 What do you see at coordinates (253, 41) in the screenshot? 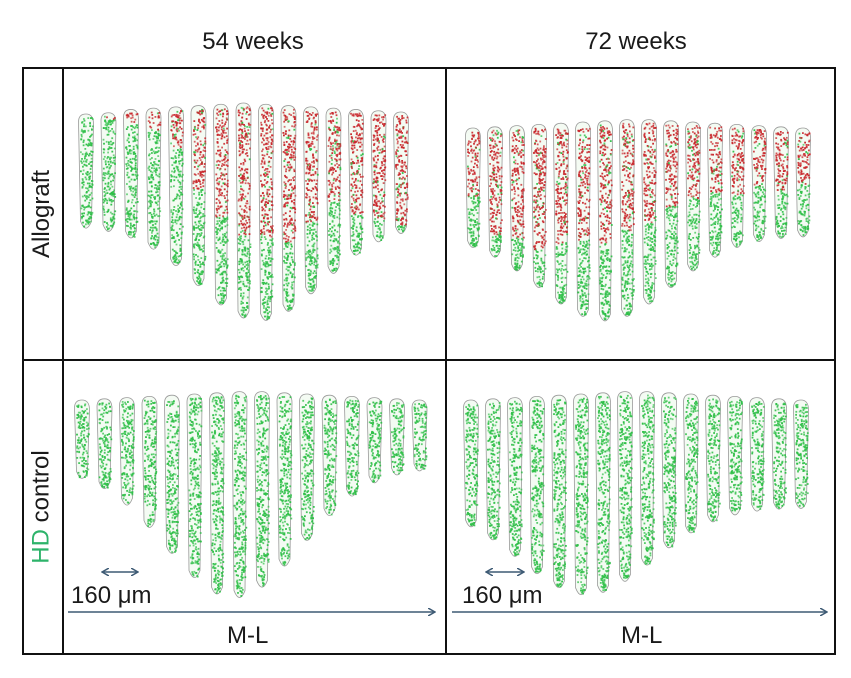
I see `column-header-54-weeks: 54 weeks` at bounding box center [253, 41].